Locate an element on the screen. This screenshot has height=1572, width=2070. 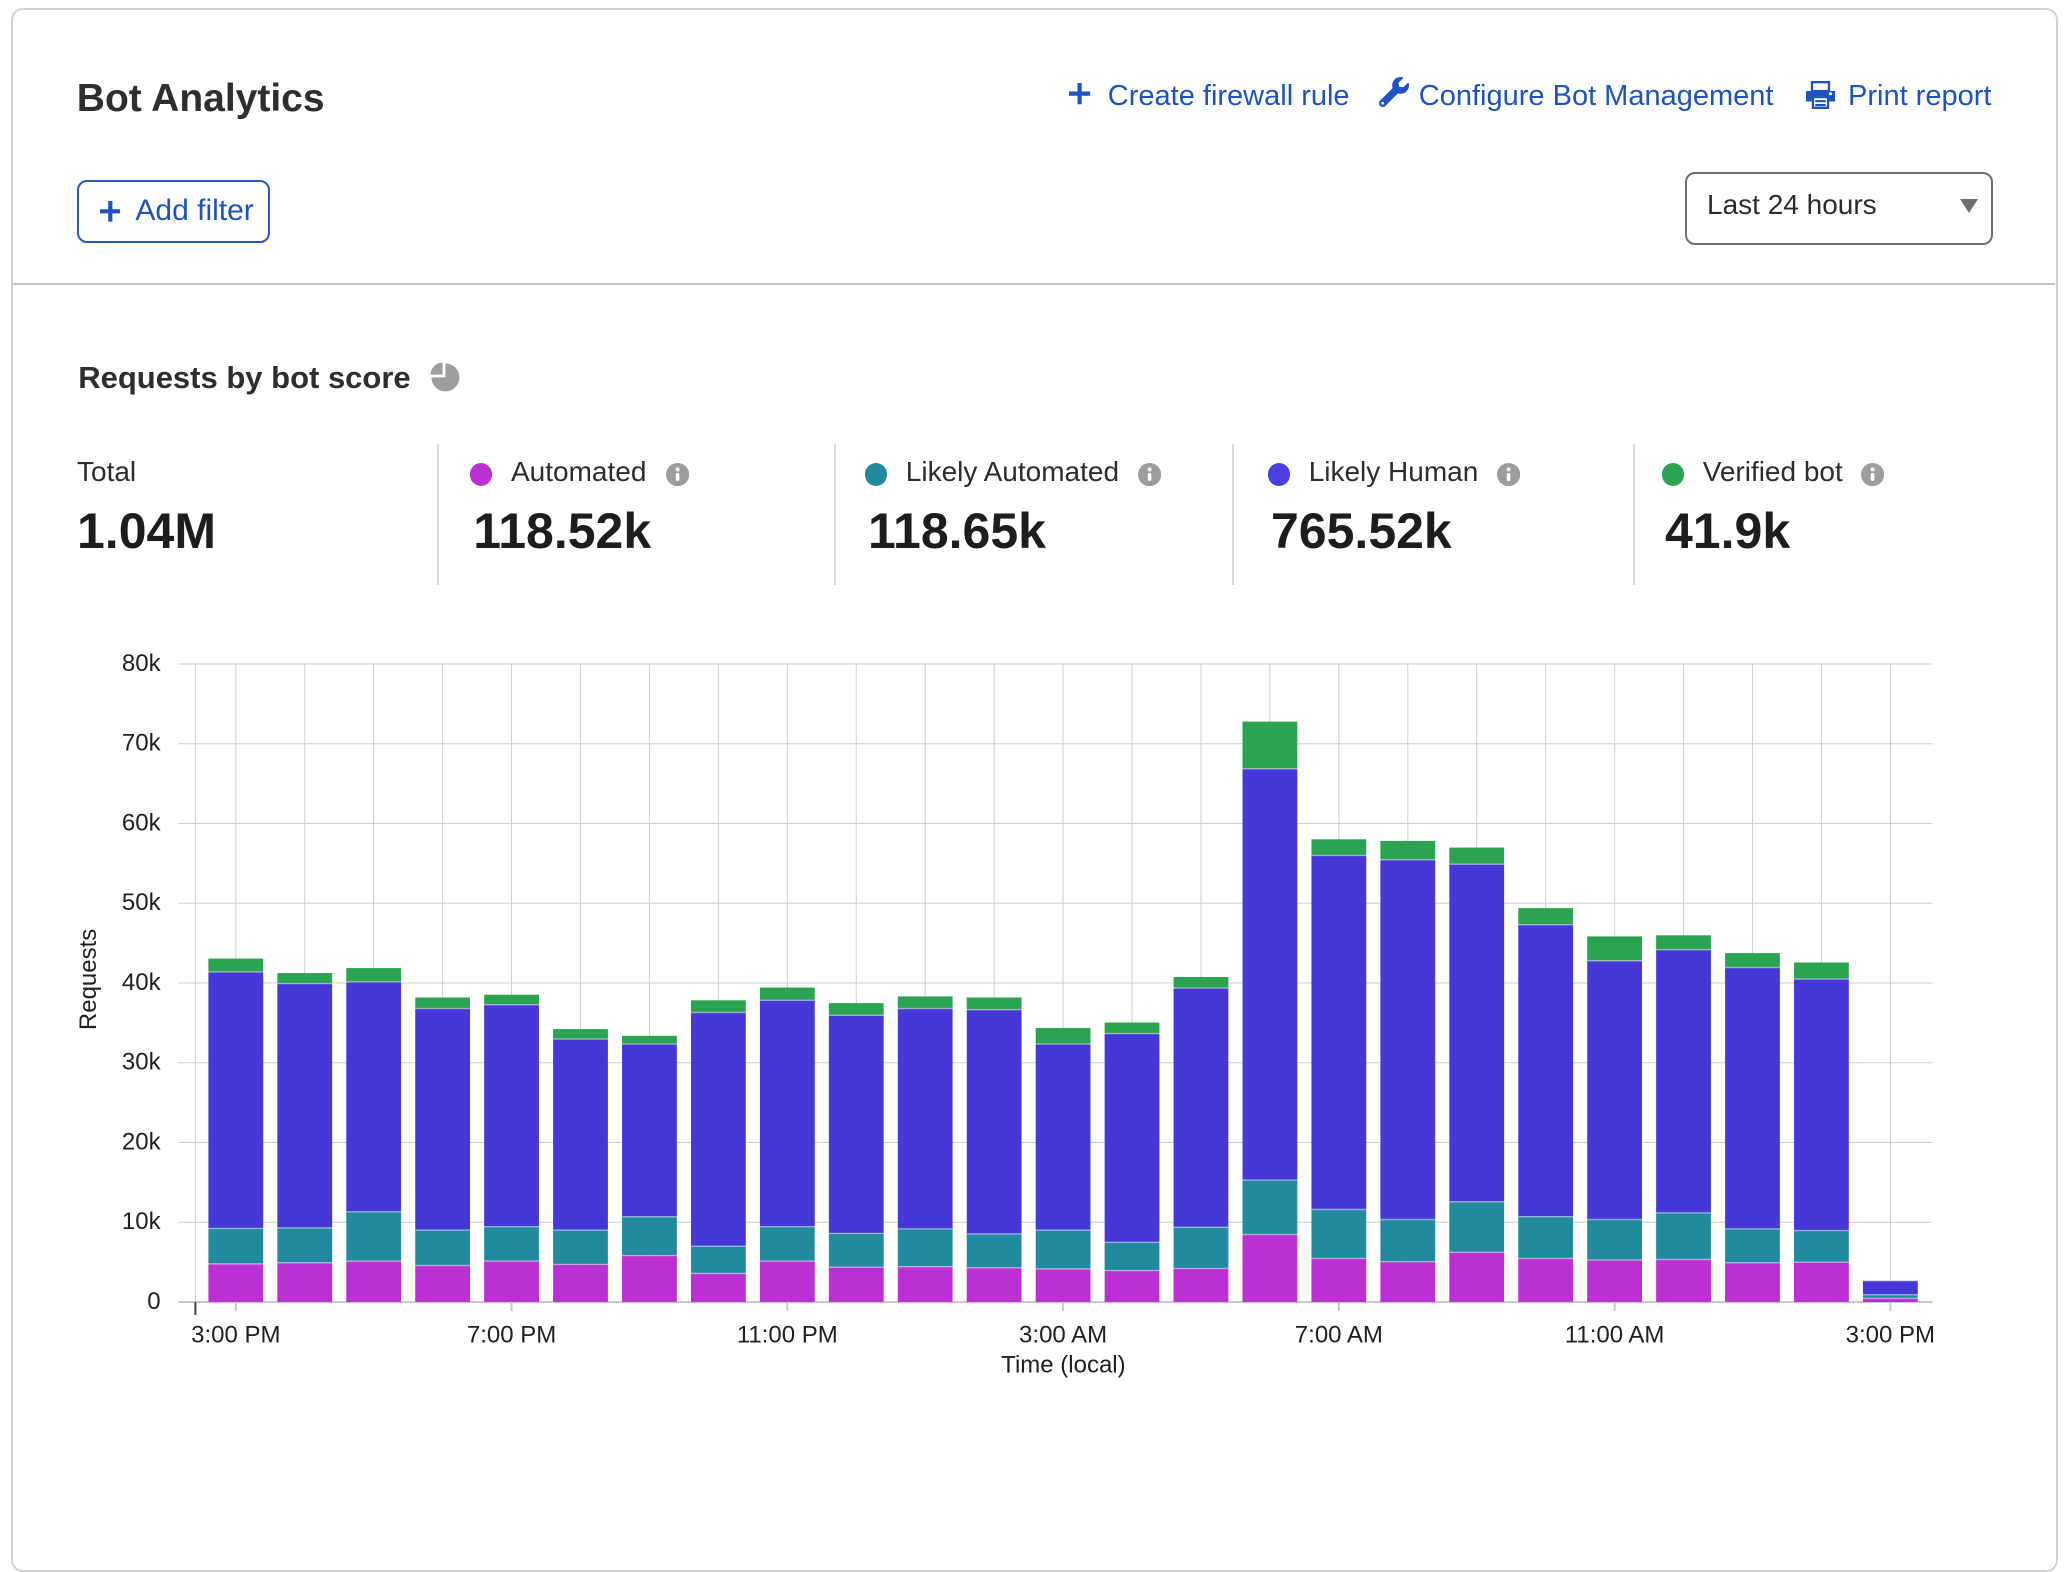
svg-text: 60k is located at coordinates (142, 822).